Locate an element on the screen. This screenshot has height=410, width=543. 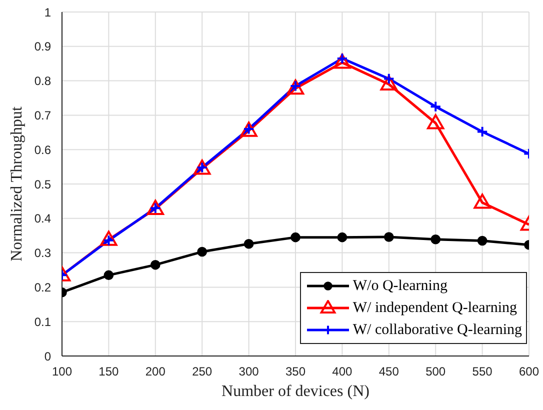
x-tick-label: 550 is located at coordinates (482, 371).